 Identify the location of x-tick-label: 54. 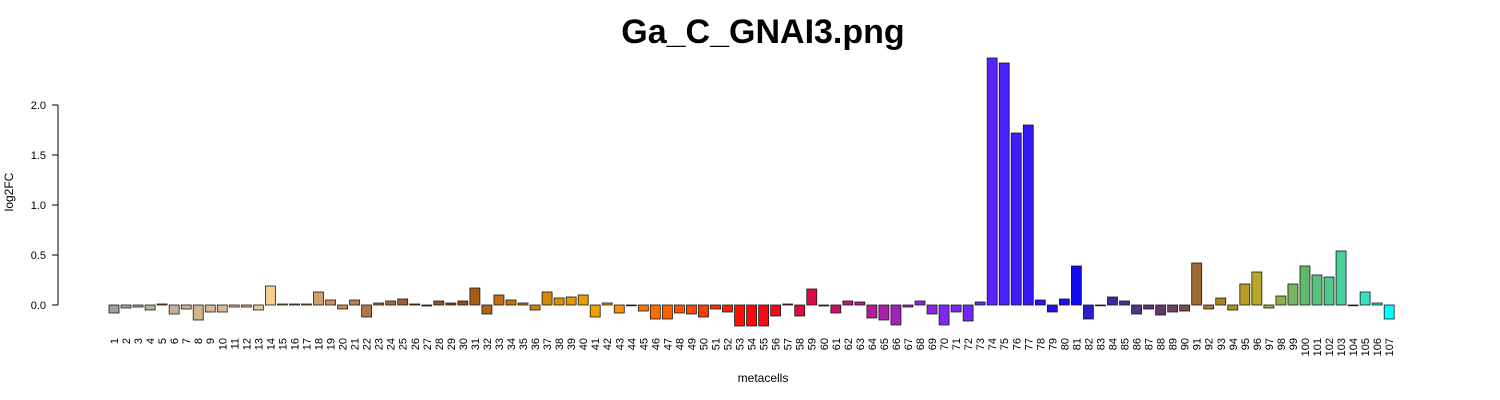
(753, 344).